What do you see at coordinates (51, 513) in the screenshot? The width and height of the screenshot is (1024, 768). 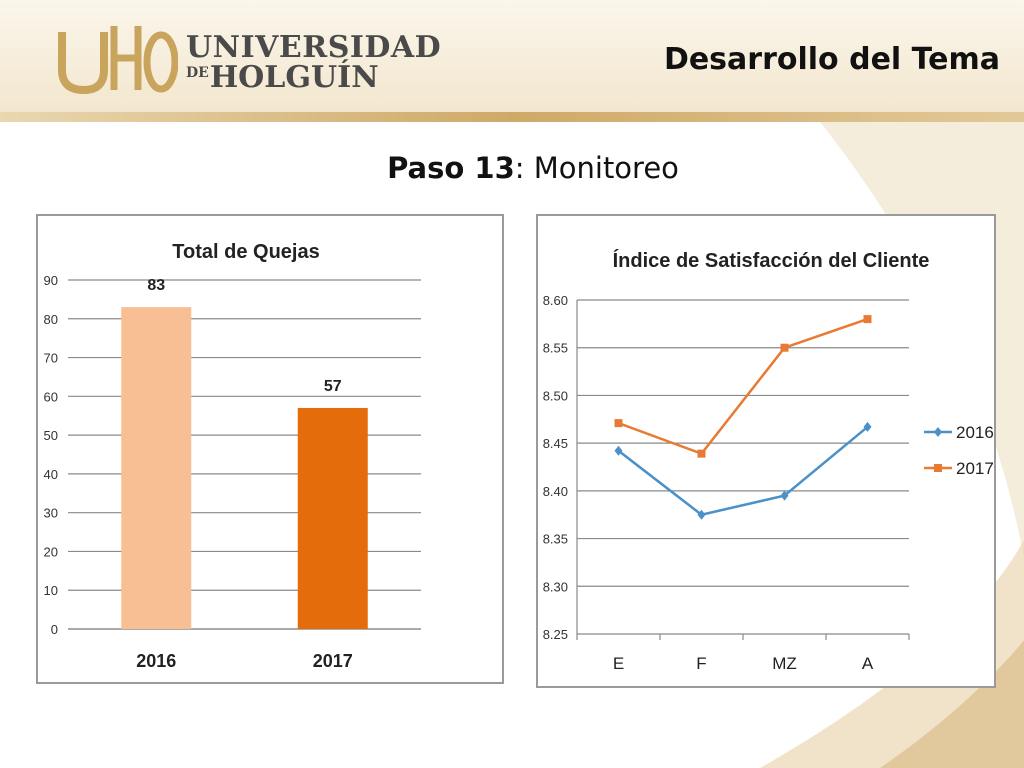 I see `y-tick-label: 30` at bounding box center [51, 513].